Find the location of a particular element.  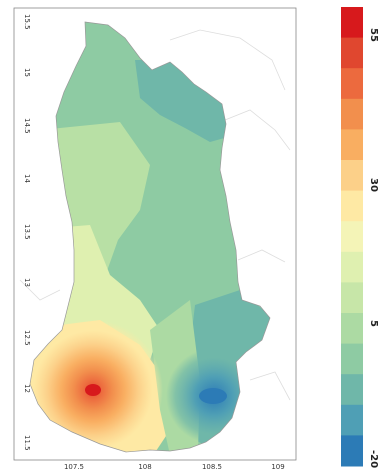

y-axis-ticks: 15.5 15 14.5 14 13.5 13 12.5 12 11.5 is located at coordinates (27, 232).